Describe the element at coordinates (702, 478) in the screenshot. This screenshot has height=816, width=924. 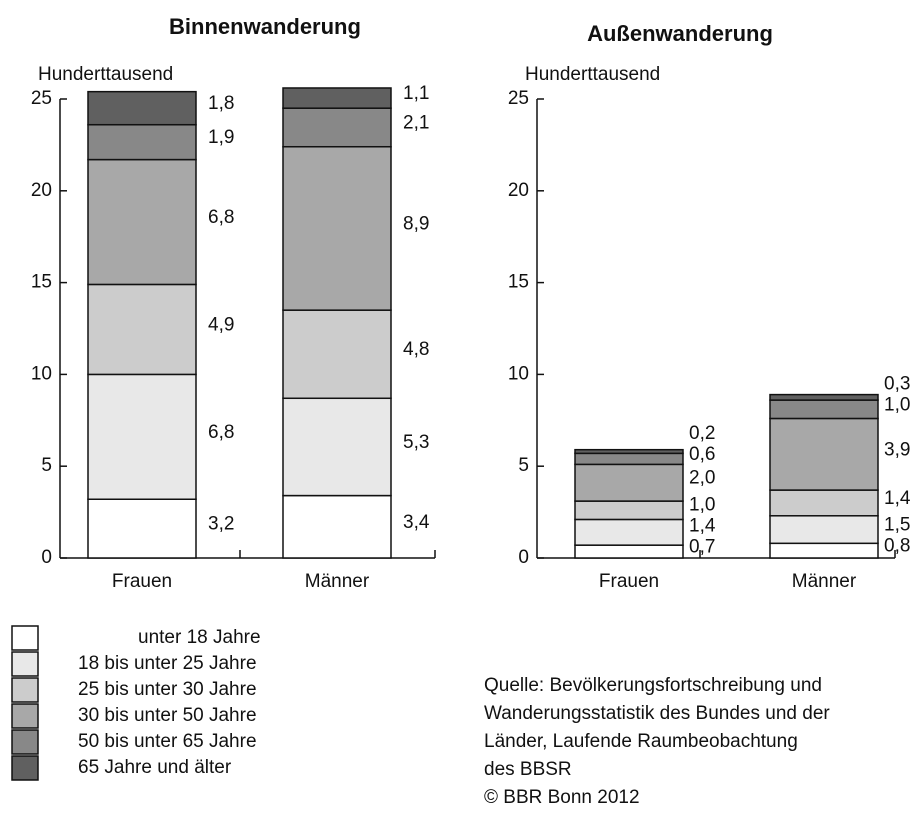
I see `data-label: 2,0` at that location.